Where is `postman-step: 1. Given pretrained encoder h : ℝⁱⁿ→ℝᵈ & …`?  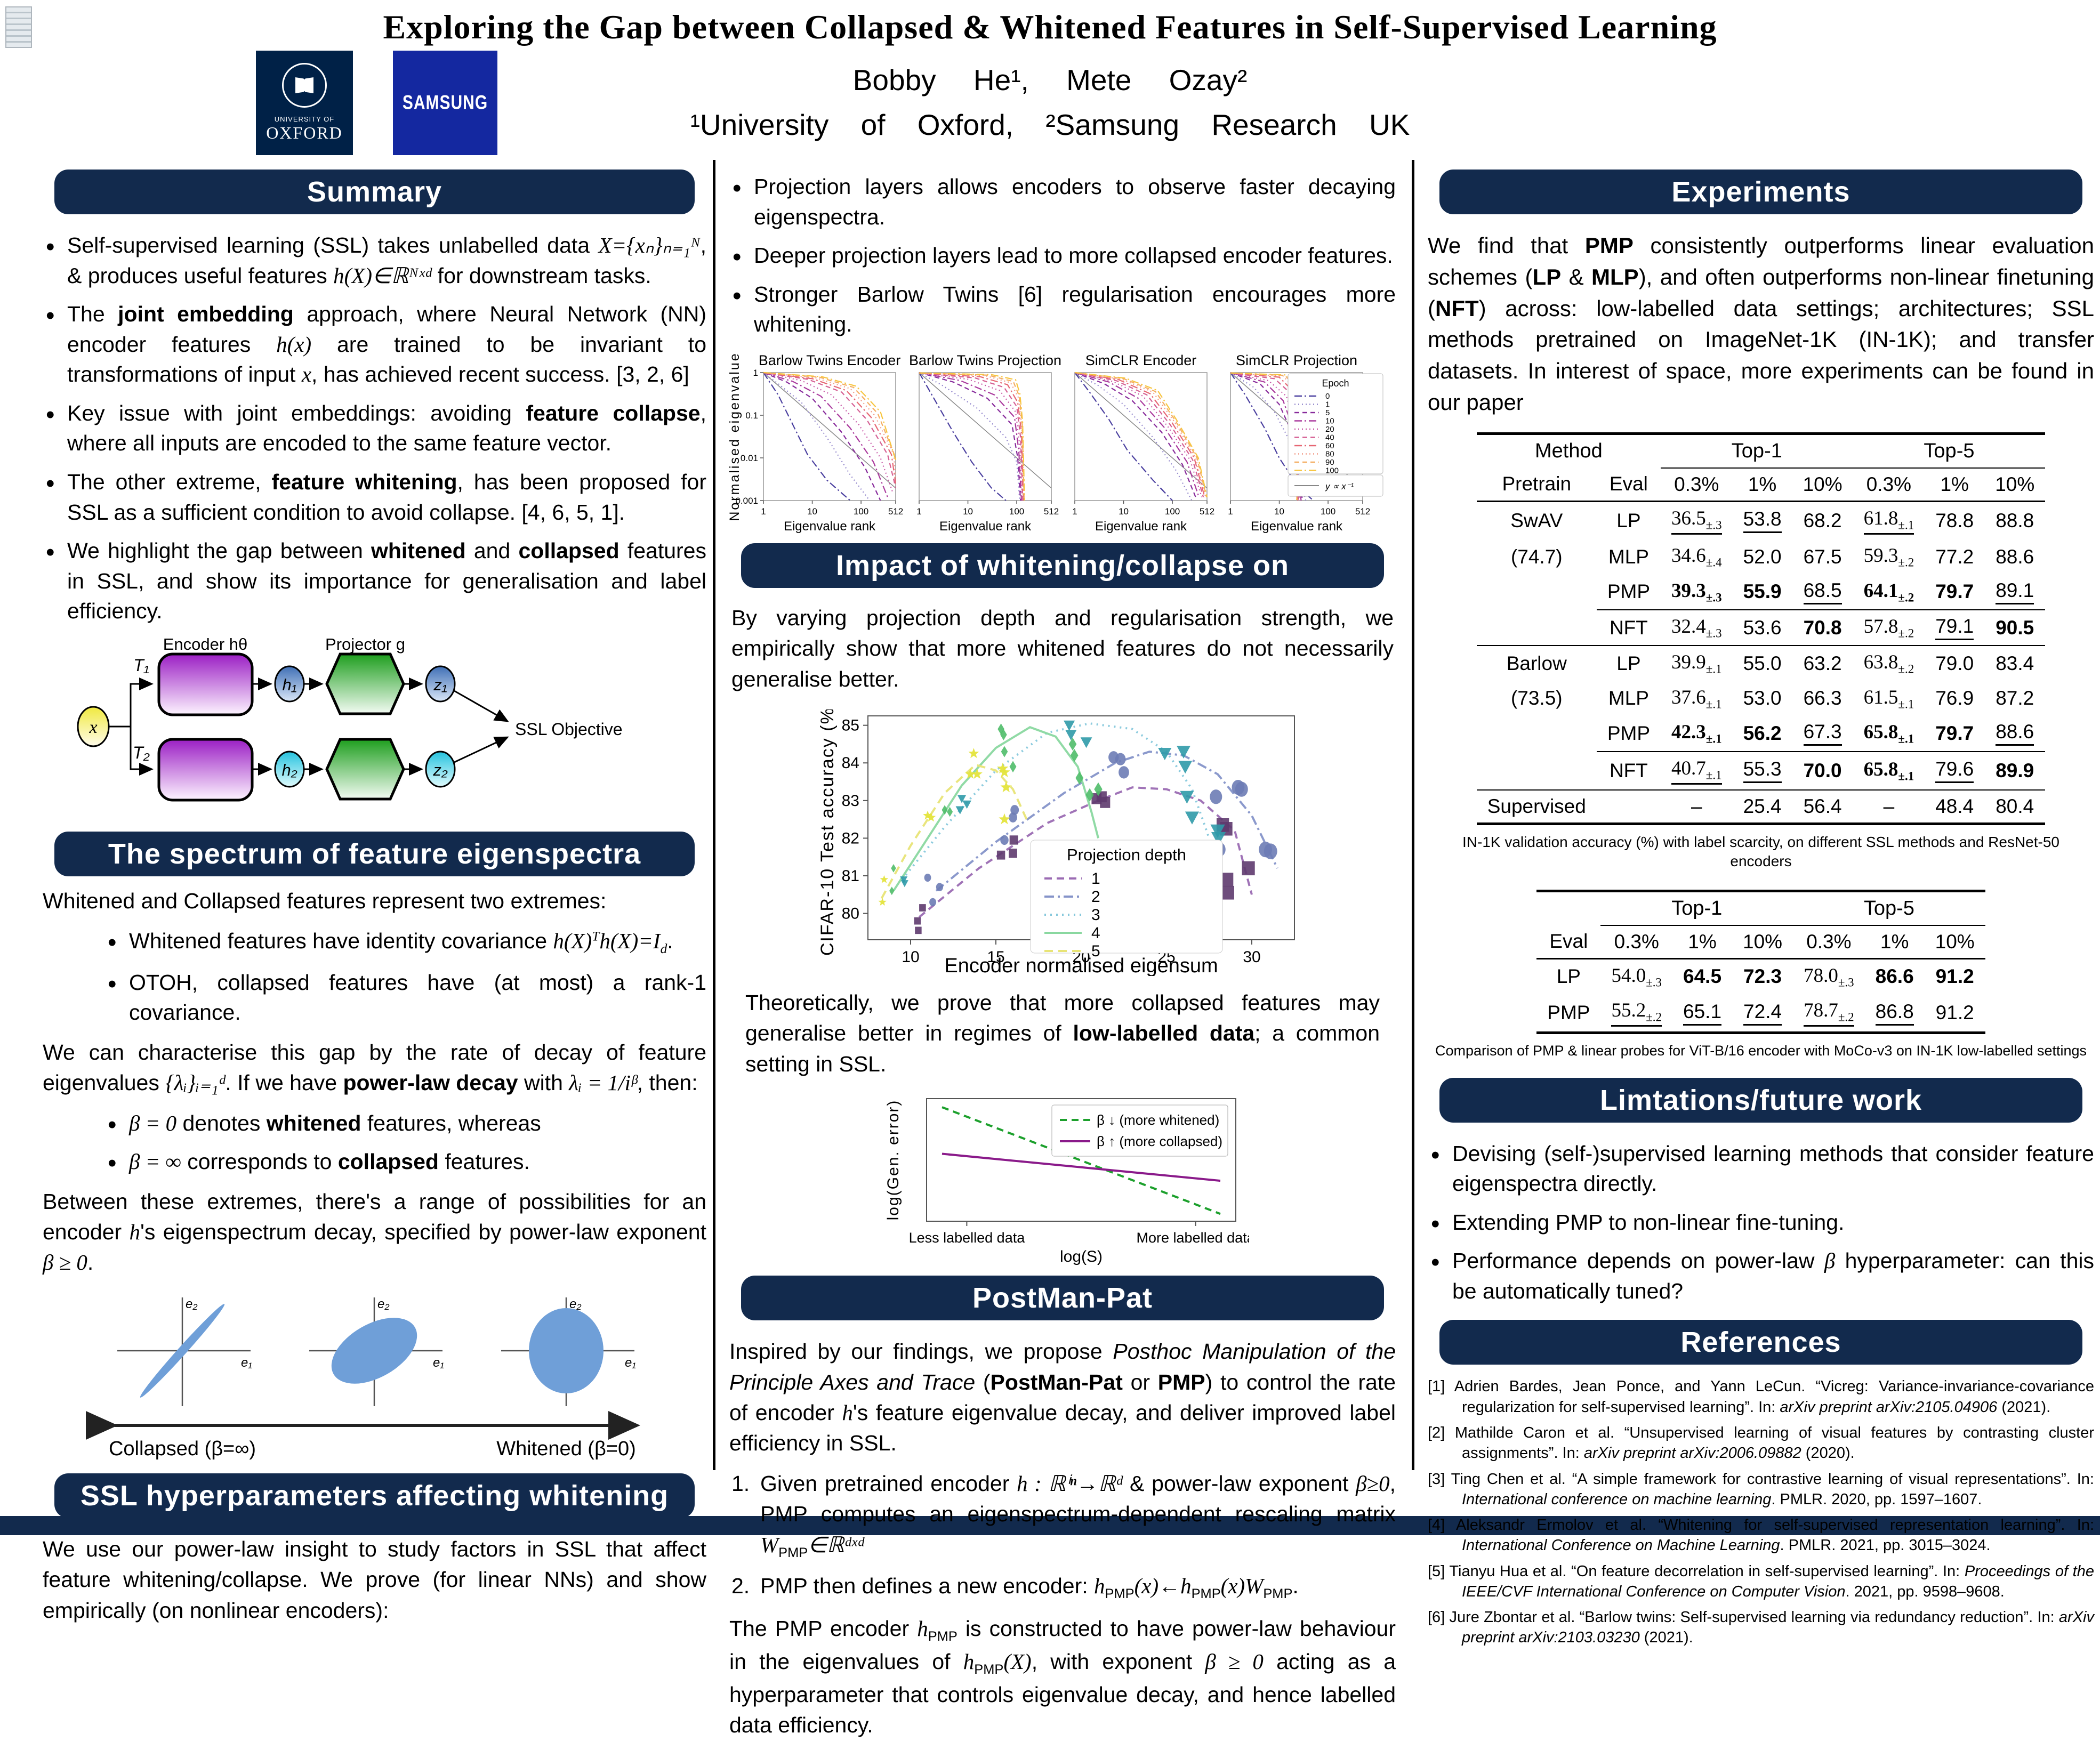 postman-step: 1. Given pretrained encoder h : ℝⁱⁿ→ℝᵈ & … is located at coordinates (1063, 1515).